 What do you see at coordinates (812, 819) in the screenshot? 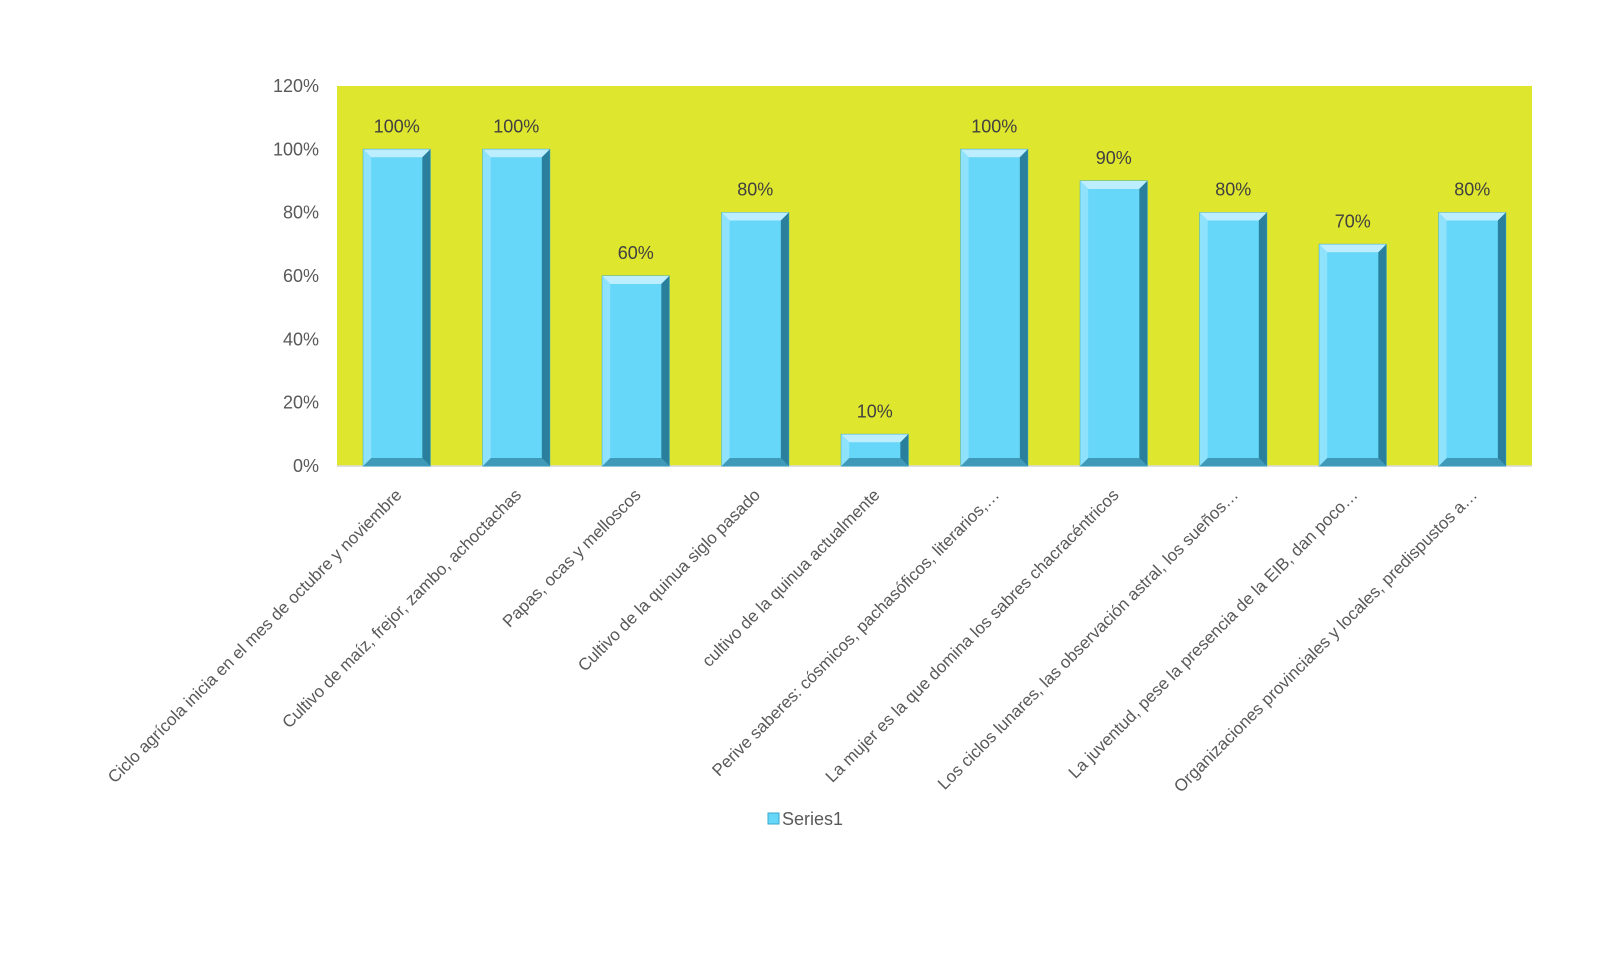
I see `legend-label: Series1` at bounding box center [812, 819].